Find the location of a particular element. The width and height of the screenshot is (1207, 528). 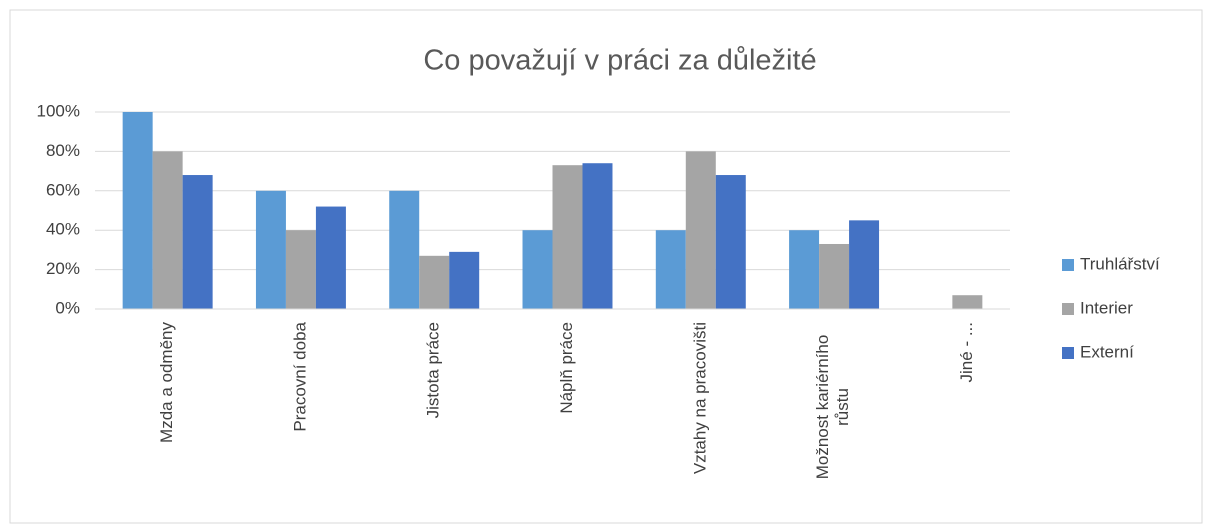

y-tick-label: 60% is located at coordinates (63, 189).